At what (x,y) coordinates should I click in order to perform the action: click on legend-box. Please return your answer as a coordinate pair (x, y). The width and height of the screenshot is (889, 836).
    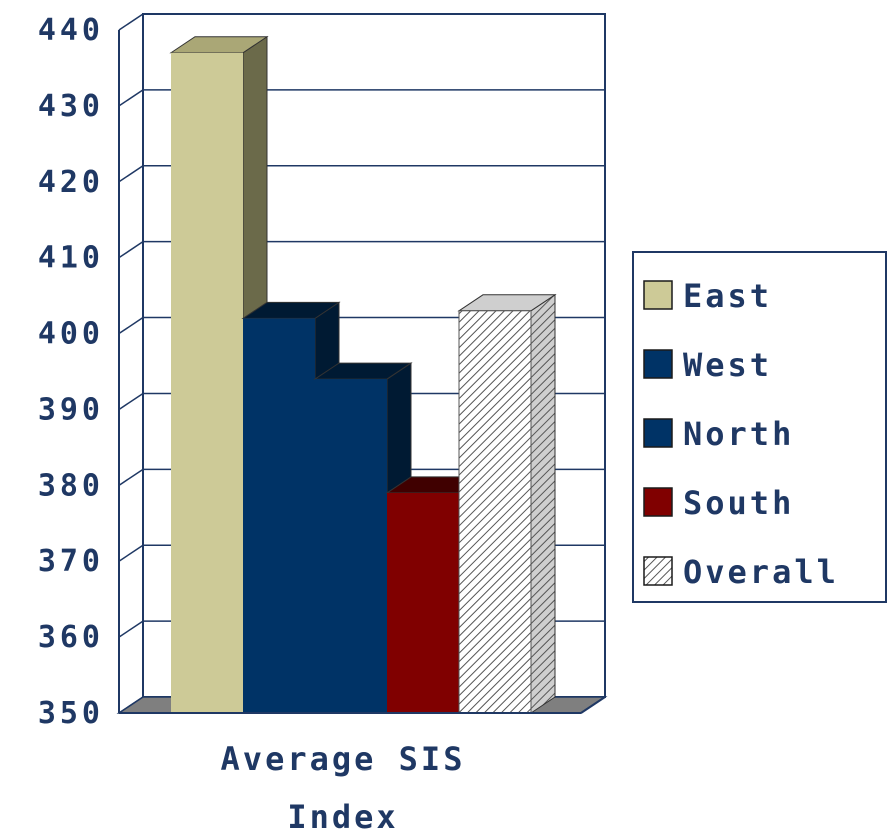
    Looking at the image, I should click on (759, 427).